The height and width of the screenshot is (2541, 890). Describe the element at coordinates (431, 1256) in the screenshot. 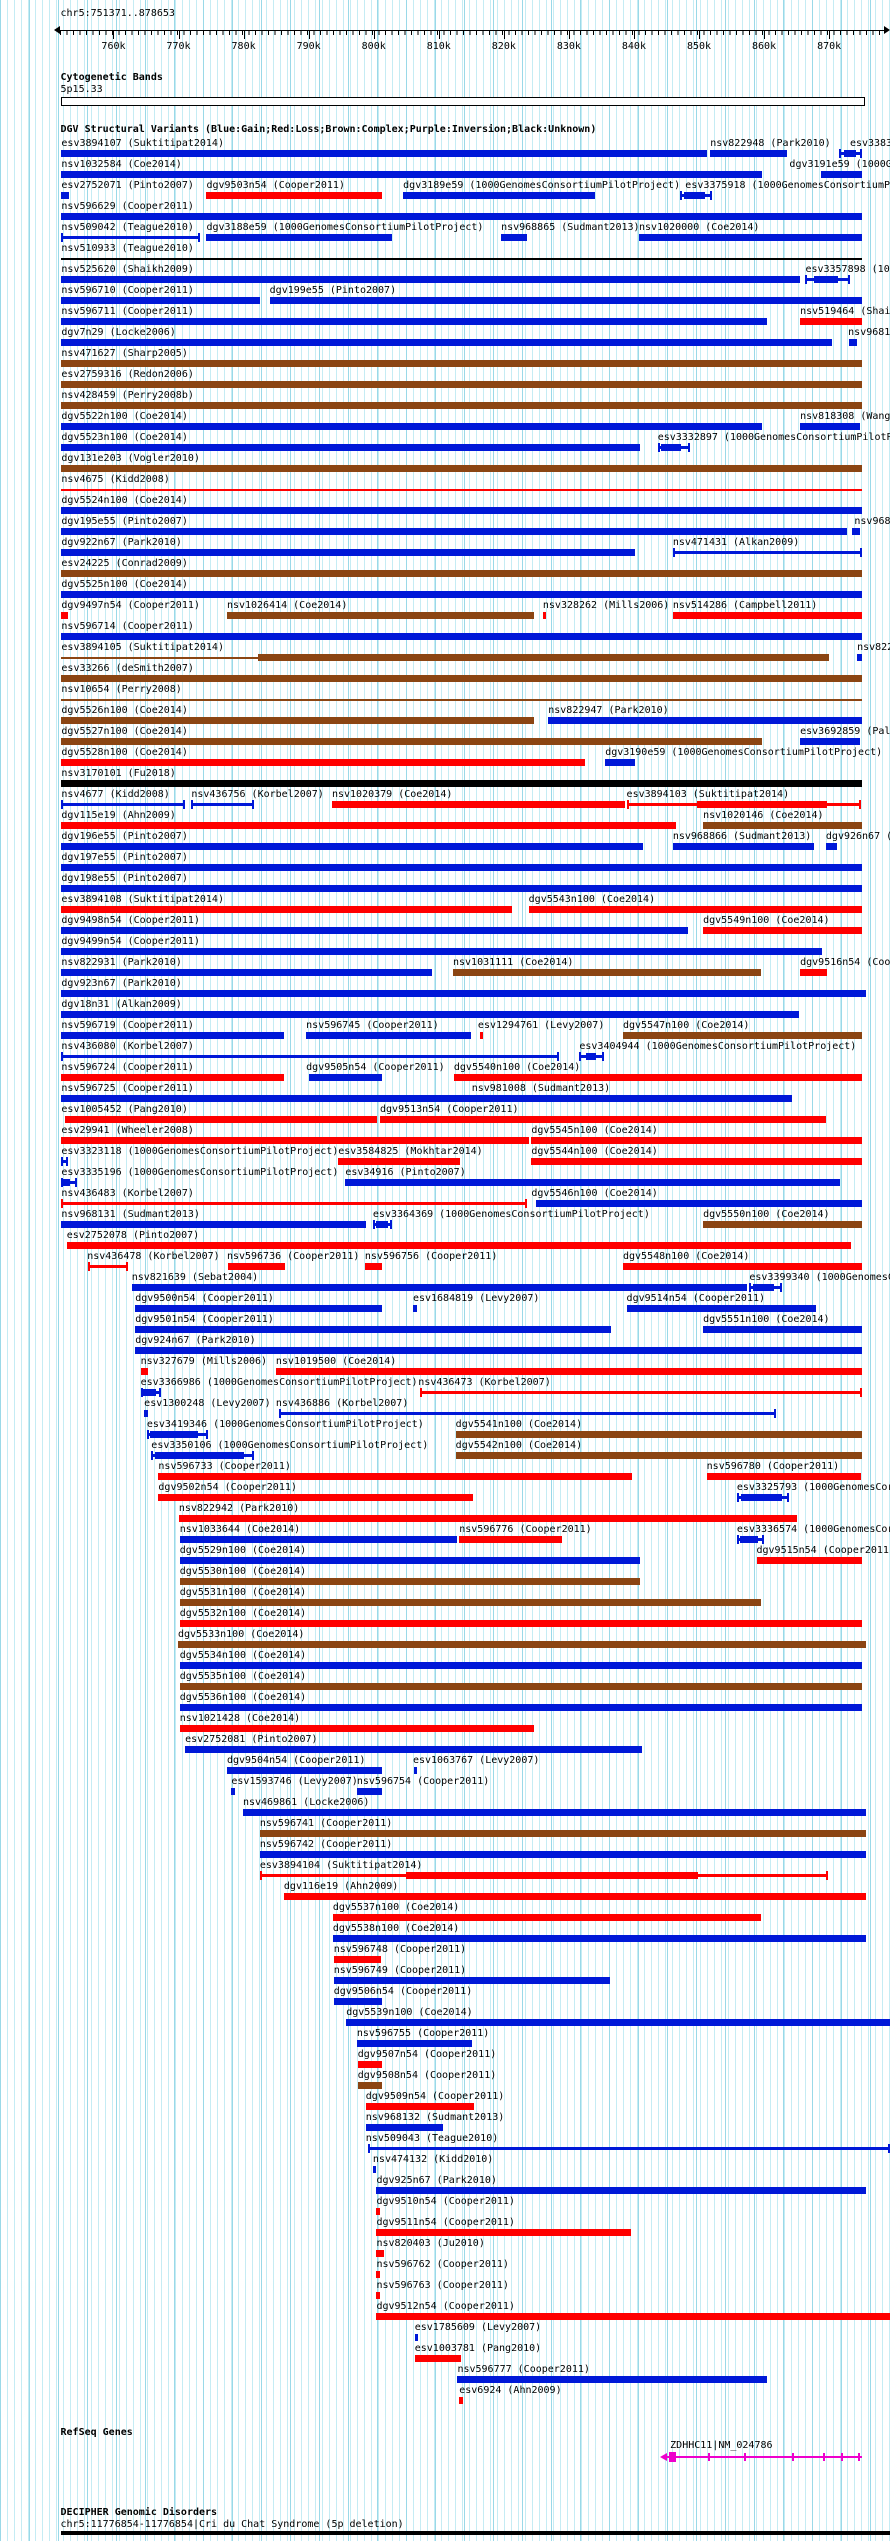

I see `variant-label: nsv596756 (Cooper2011)` at that location.